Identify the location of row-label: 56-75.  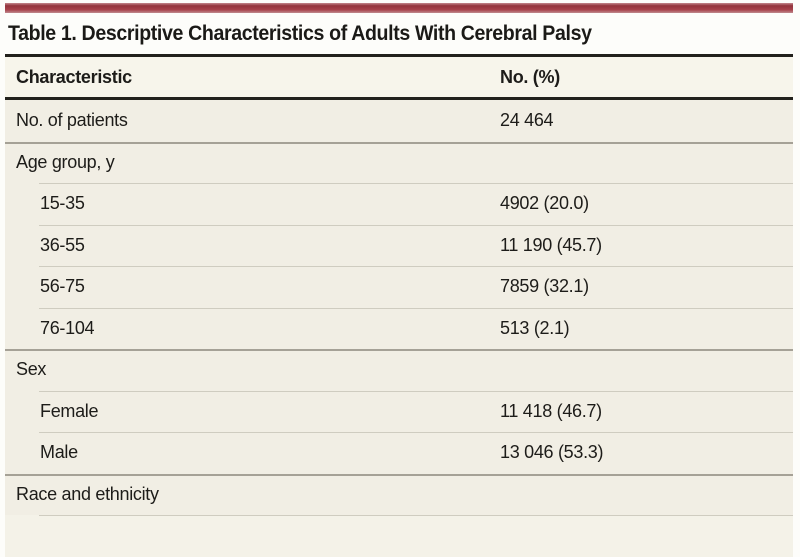
(62, 286).